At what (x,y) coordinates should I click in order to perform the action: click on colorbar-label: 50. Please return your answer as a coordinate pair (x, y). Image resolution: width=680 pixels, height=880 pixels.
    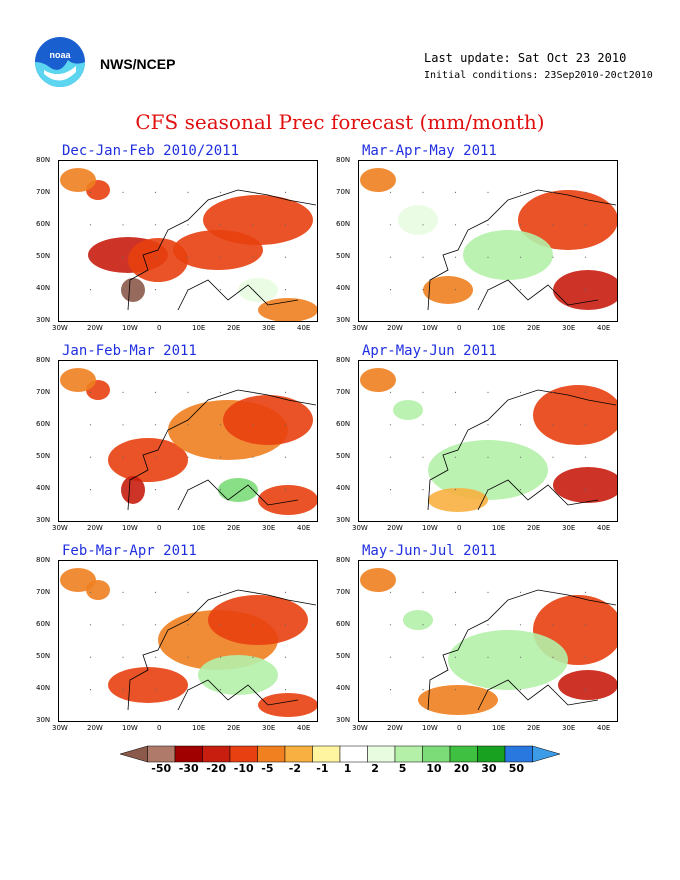
    Looking at the image, I should click on (516, 768).